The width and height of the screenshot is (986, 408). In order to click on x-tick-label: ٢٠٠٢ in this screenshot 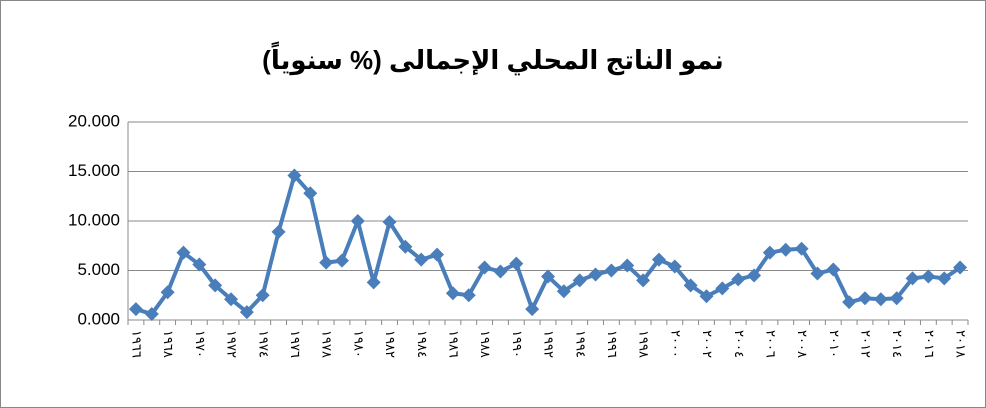, I will do `click(707, 344)`.